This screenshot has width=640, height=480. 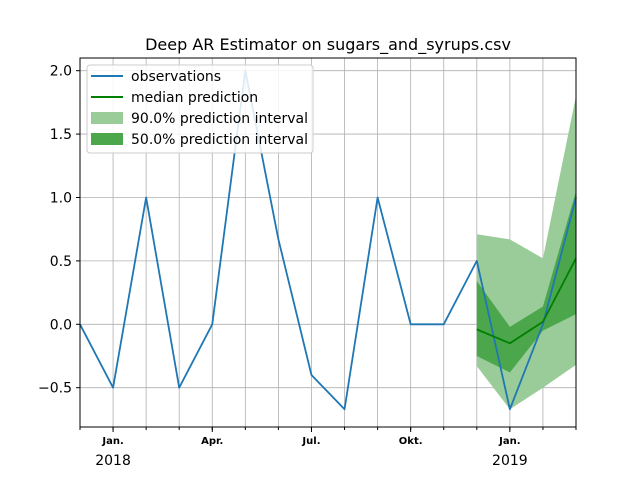 I want to click on prediction-bands, so click(x=526, y=253).